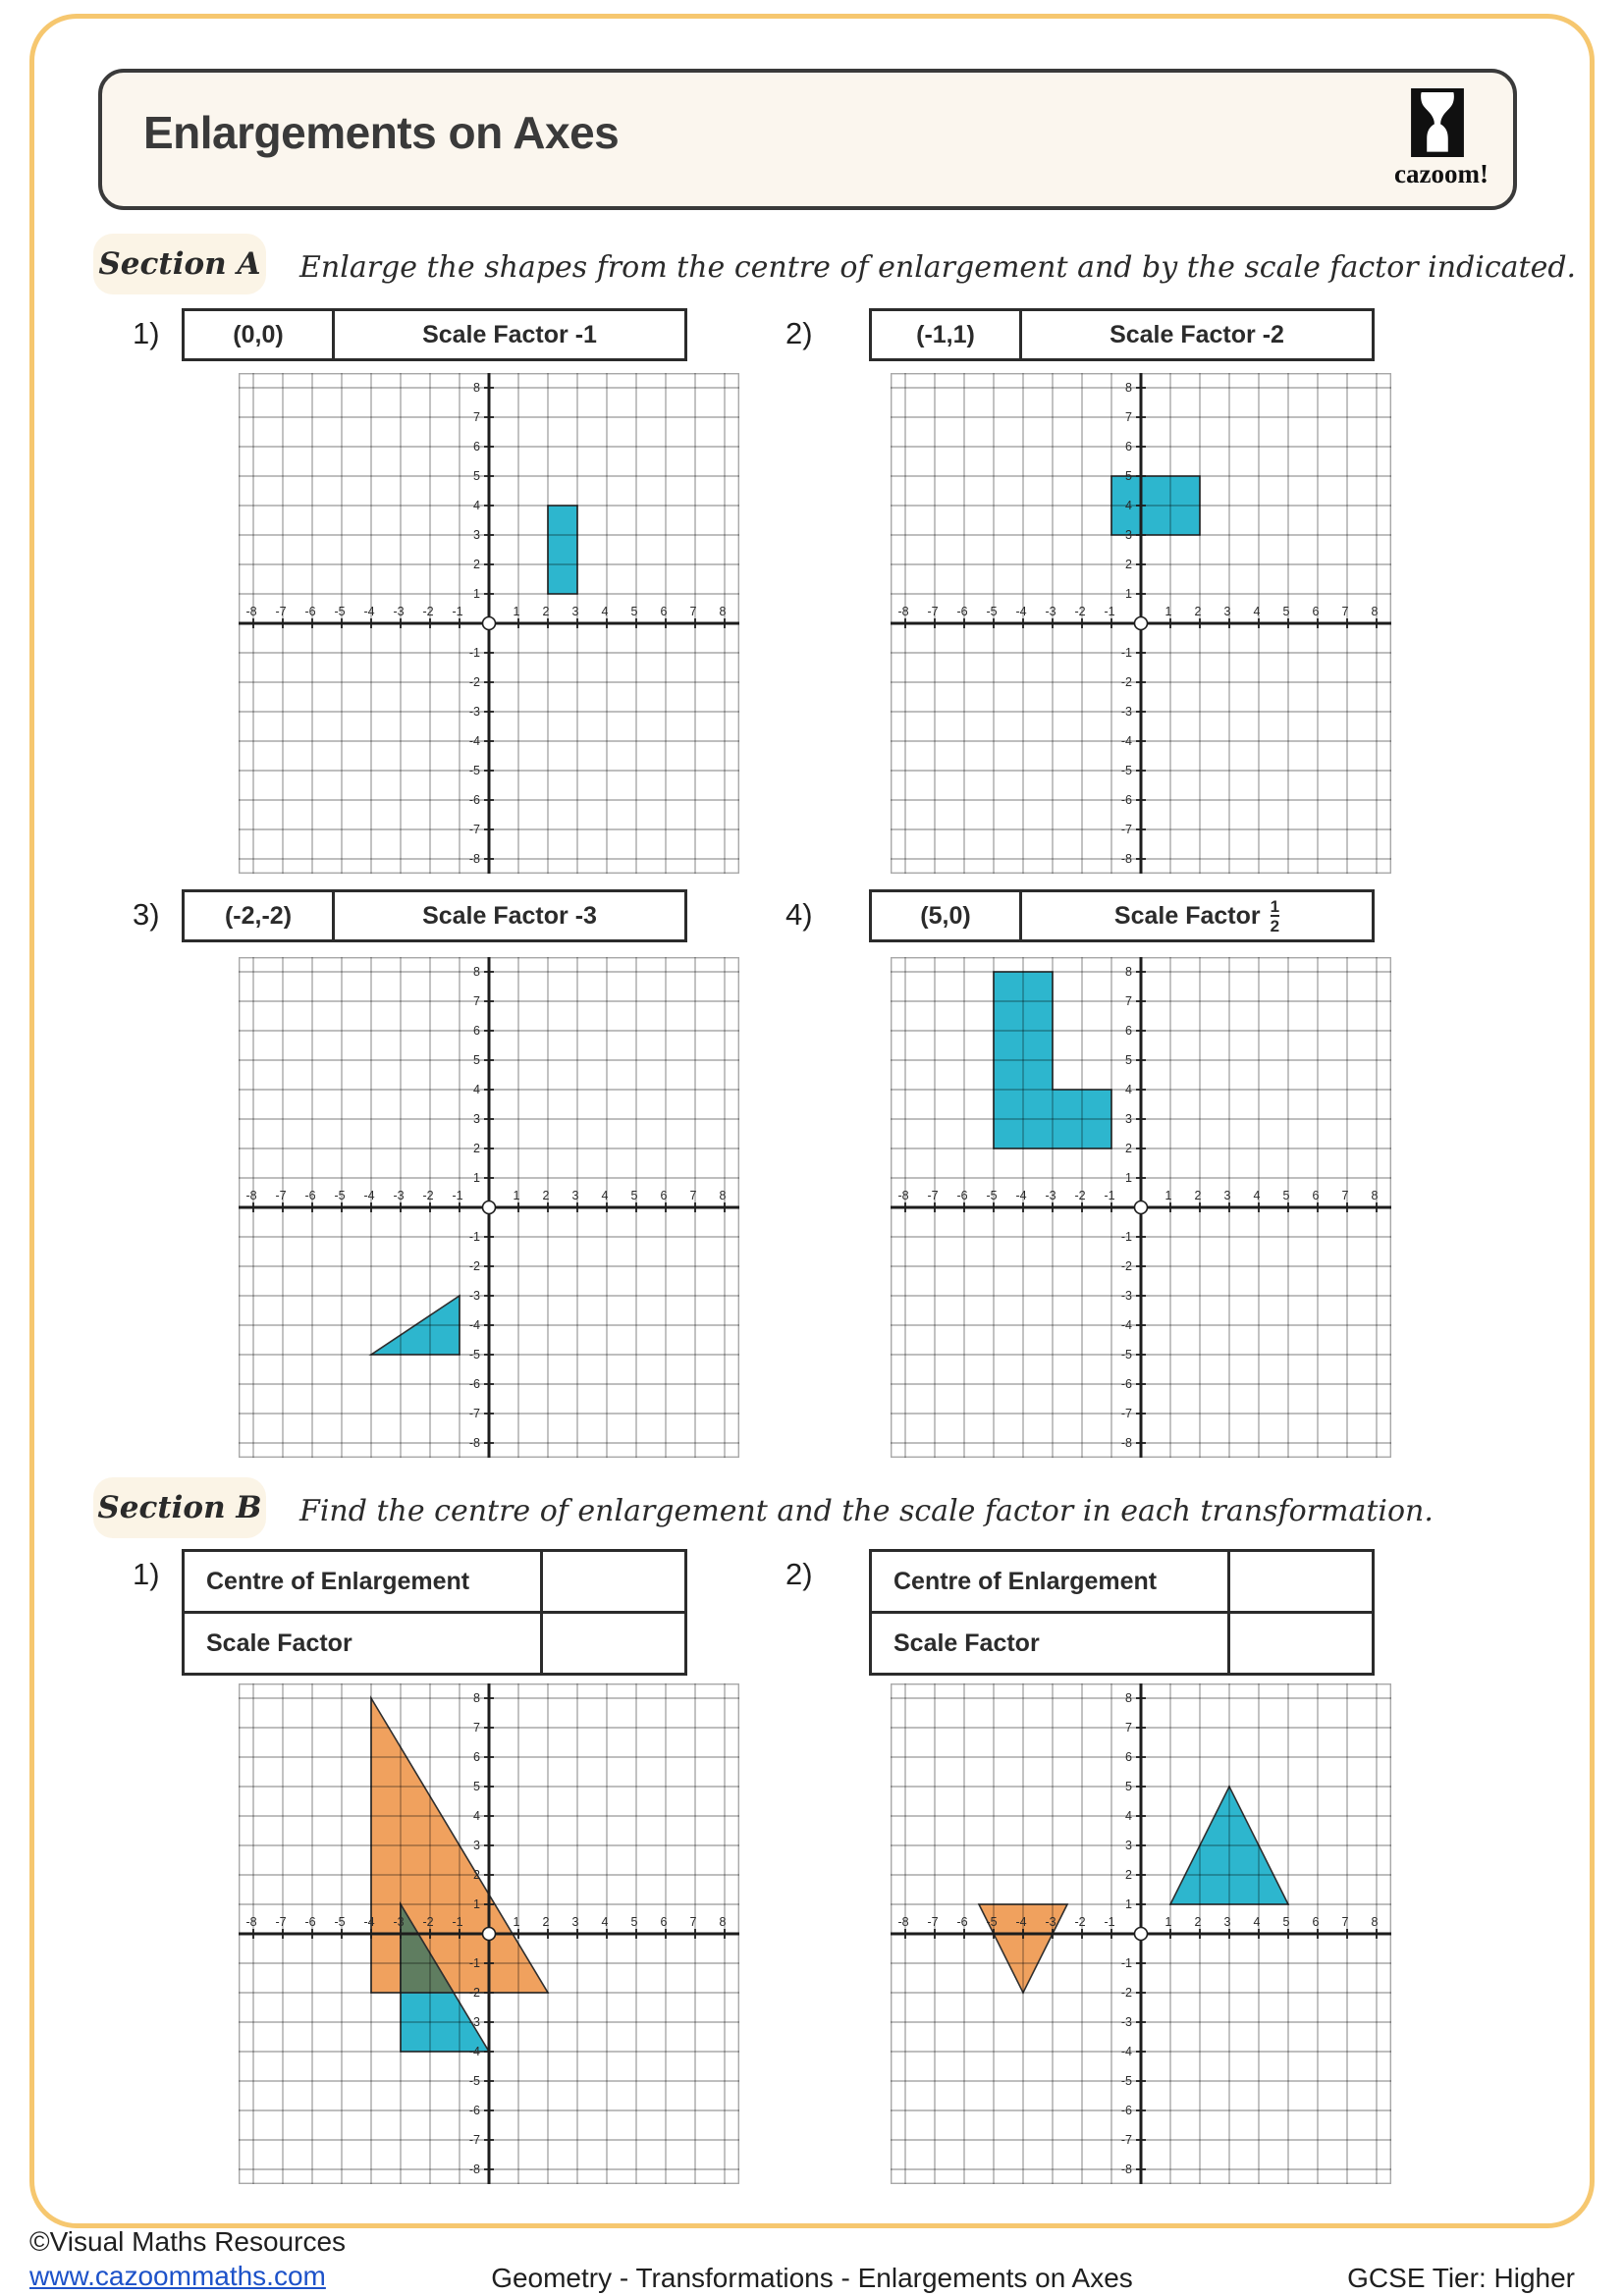 The image size is (1624, 2296). I want to click on problem-a4-number: 4), so click(799, 914).